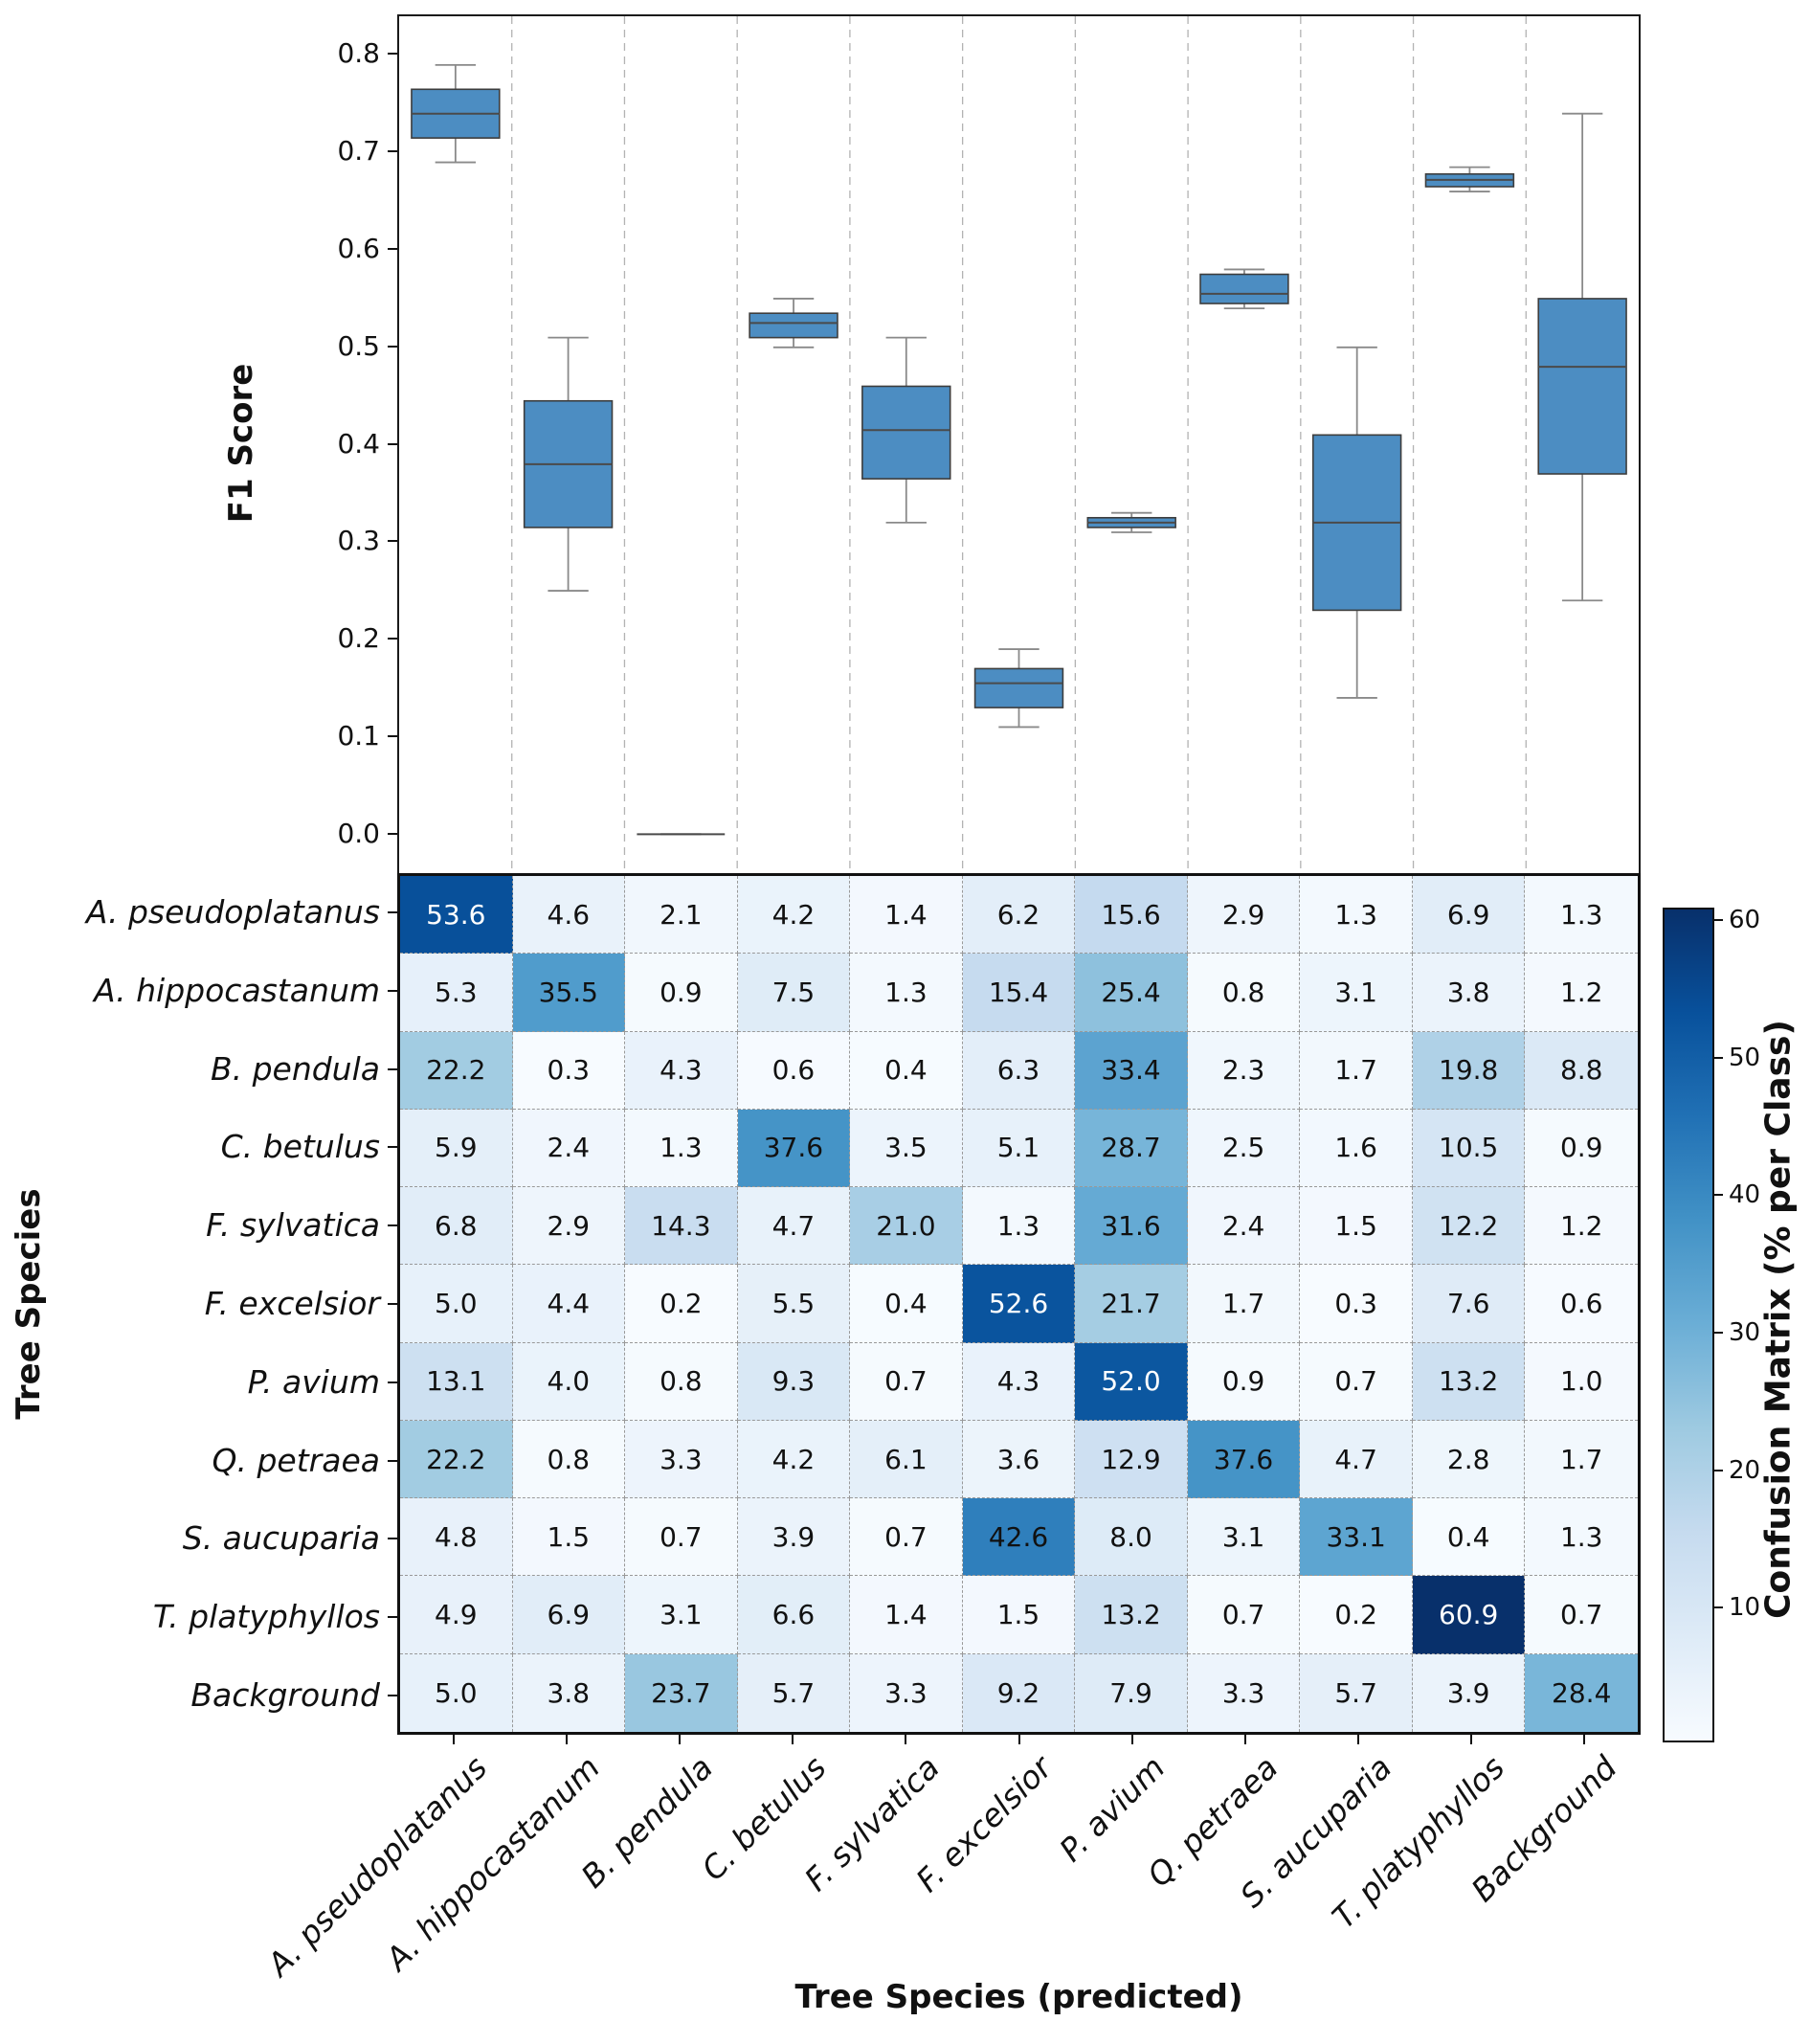  Describe the element at coordinates (1356, 1148) in the screenshot. I see `matrix-cell: 1.6` at that location.